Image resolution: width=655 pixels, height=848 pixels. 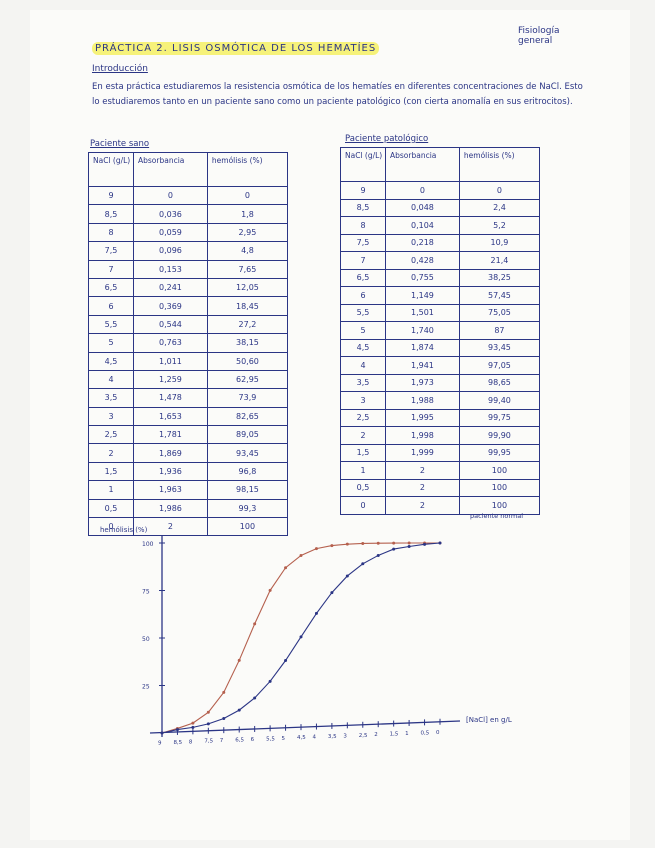 I want to click on table-row: 6,5 0,755 38,25, so click(x=440, y=277).